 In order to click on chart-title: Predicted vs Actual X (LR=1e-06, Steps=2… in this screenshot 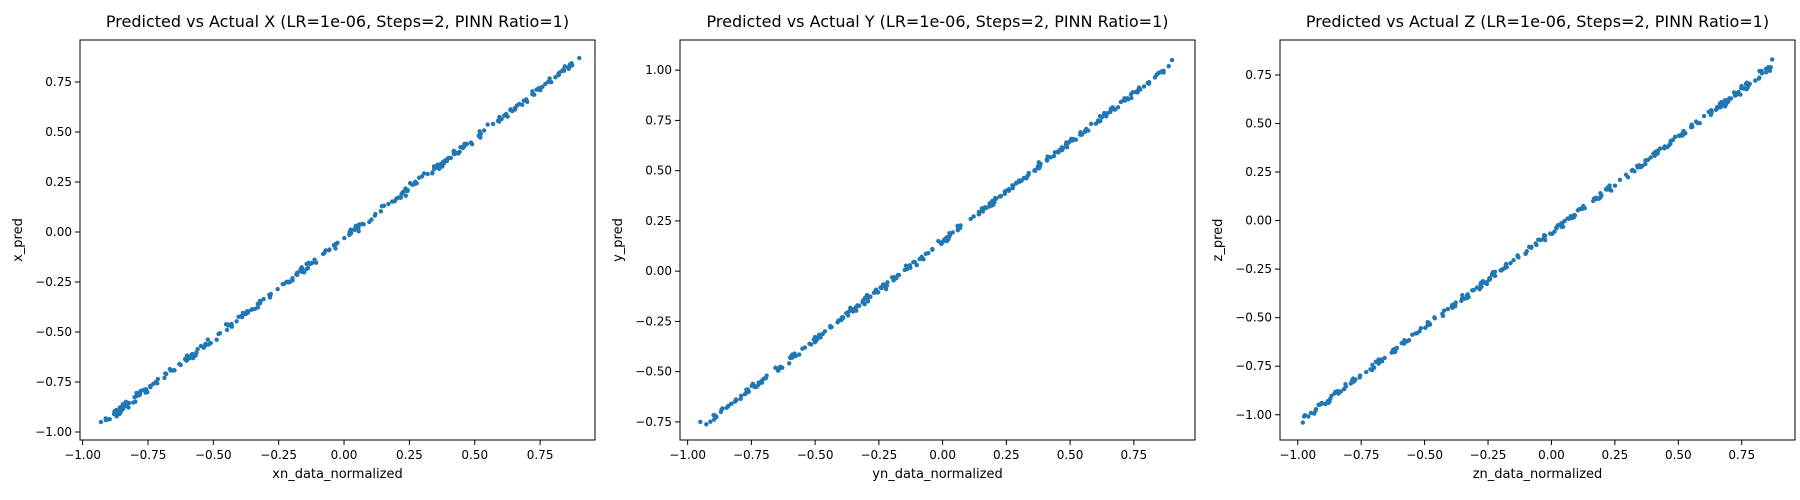, I will do `click(337, 21)`.